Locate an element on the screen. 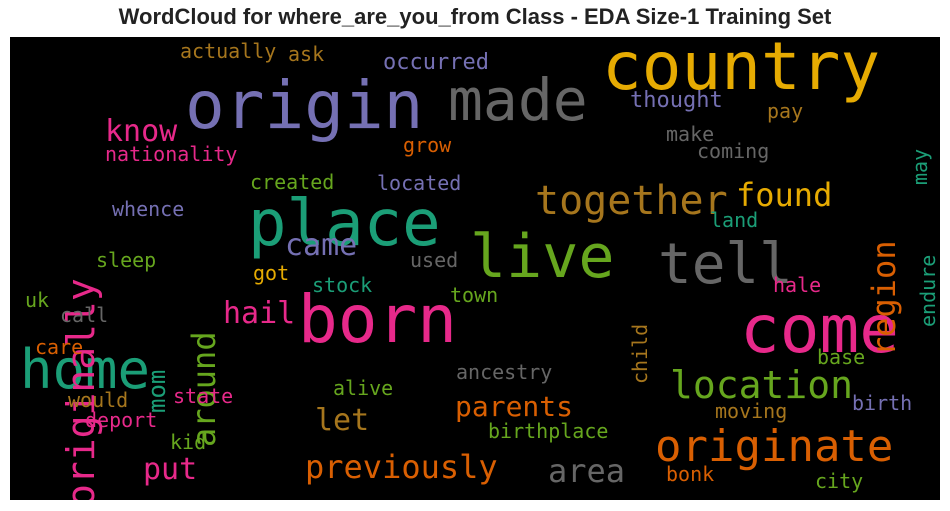 The height and width of the screenshot is (511, 950). word-located: located is located at coordinates (419, 183).